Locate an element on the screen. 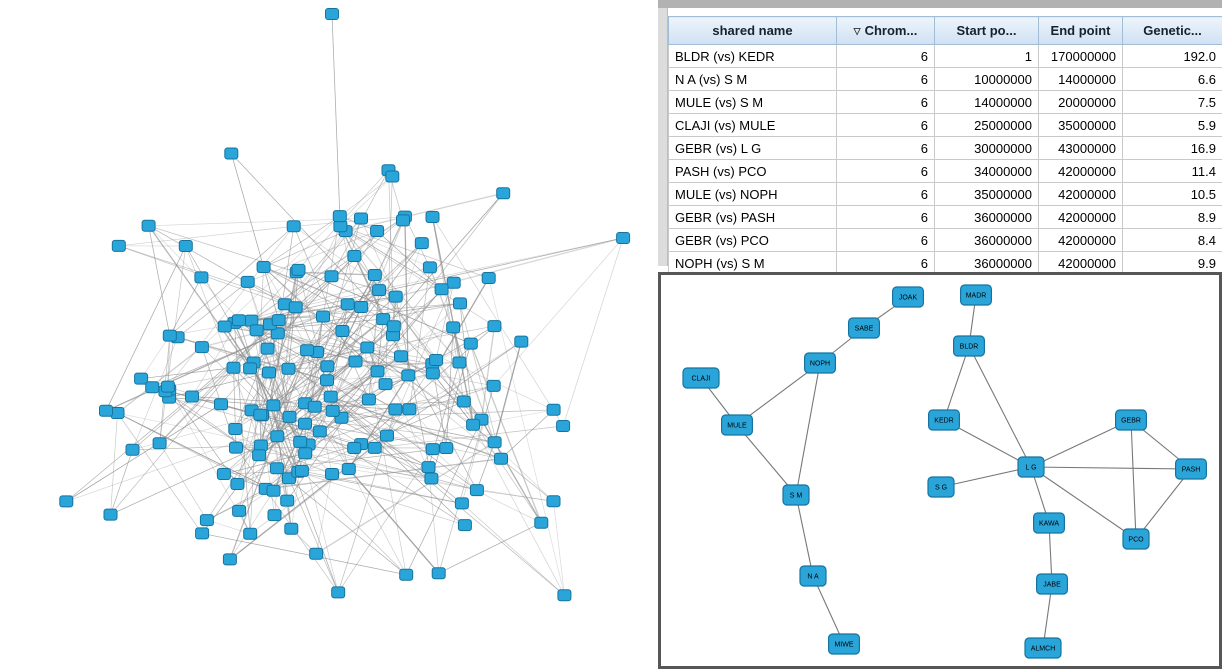  cell-shared-name: MULE (vs) S M is located at coordinates (752, 102).